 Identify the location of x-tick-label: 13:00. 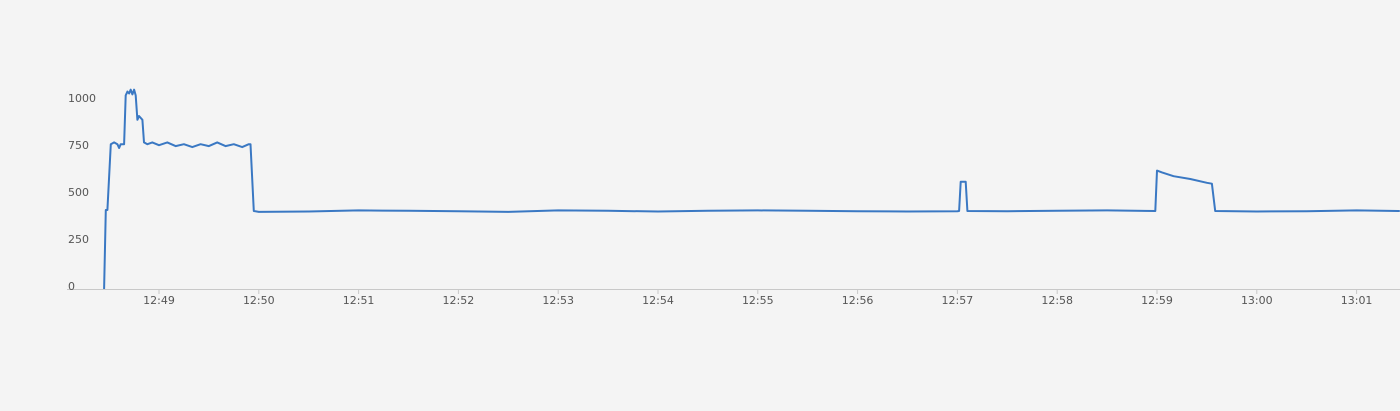
(1257, 300).